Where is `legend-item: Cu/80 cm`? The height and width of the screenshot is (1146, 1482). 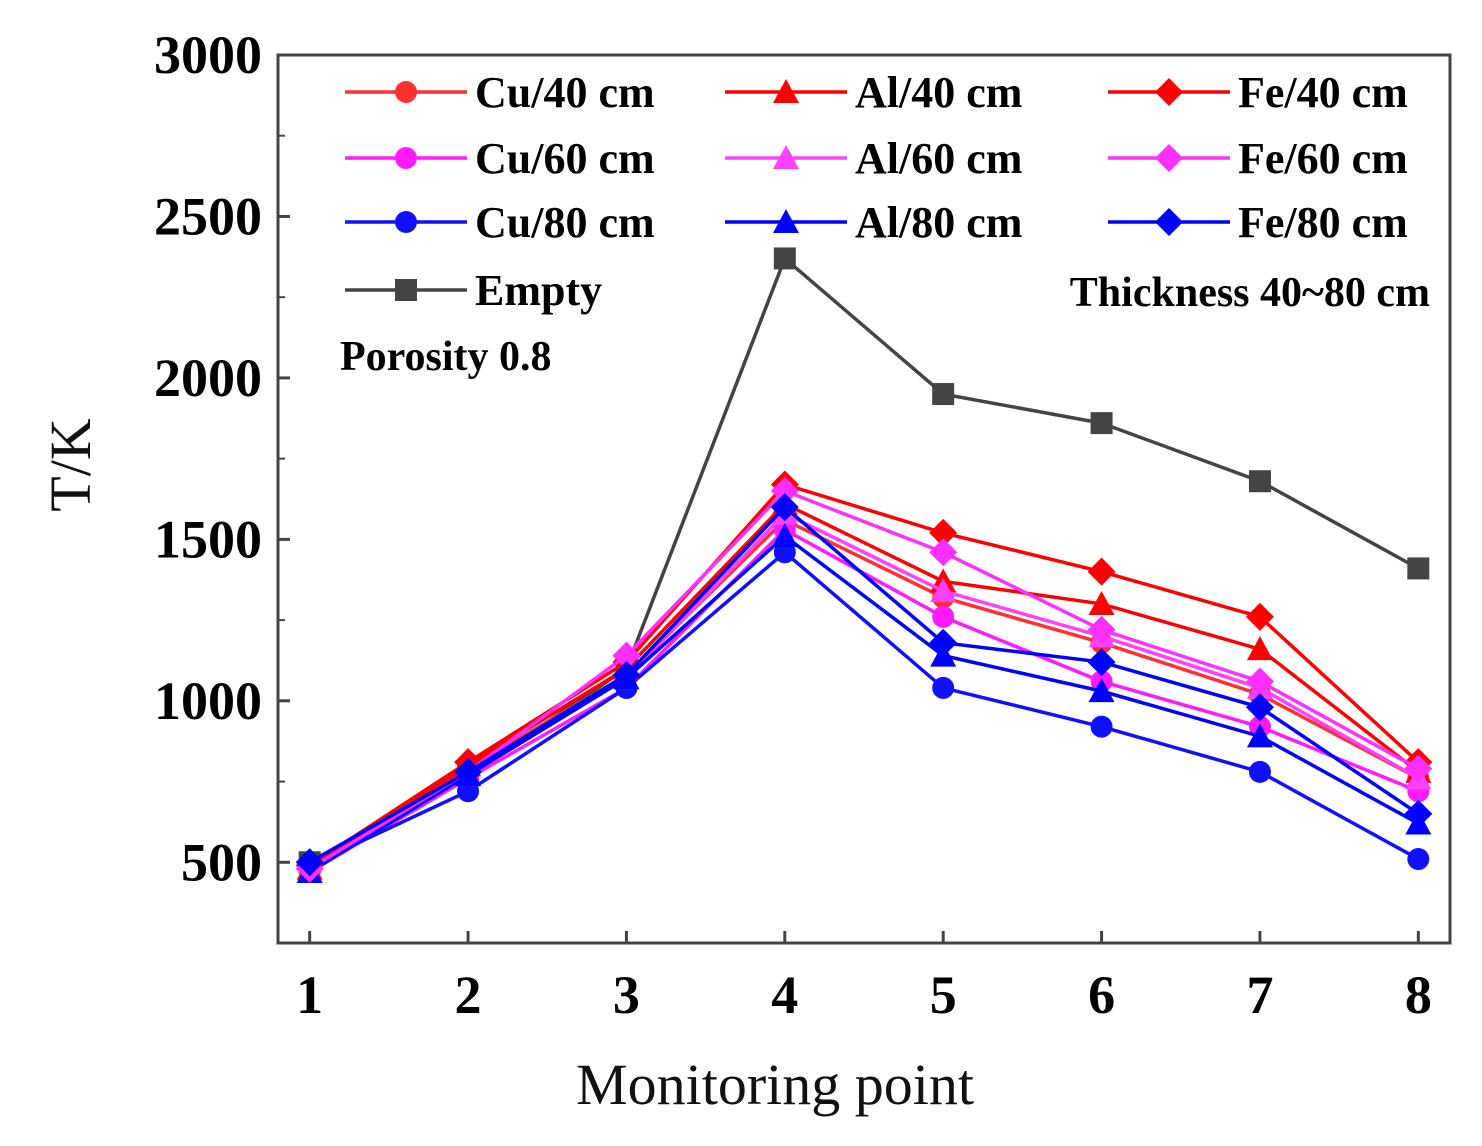
legend-item: Cu/80 cm is located at coordinates (500, 222).